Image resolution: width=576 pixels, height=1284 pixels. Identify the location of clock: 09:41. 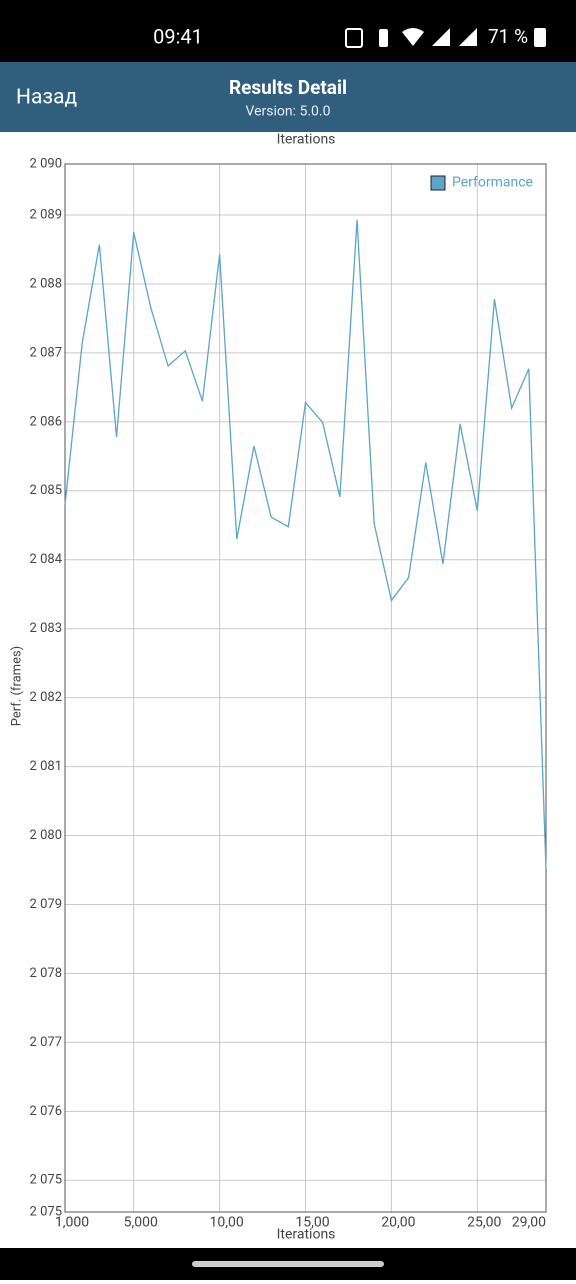
(178, 36).